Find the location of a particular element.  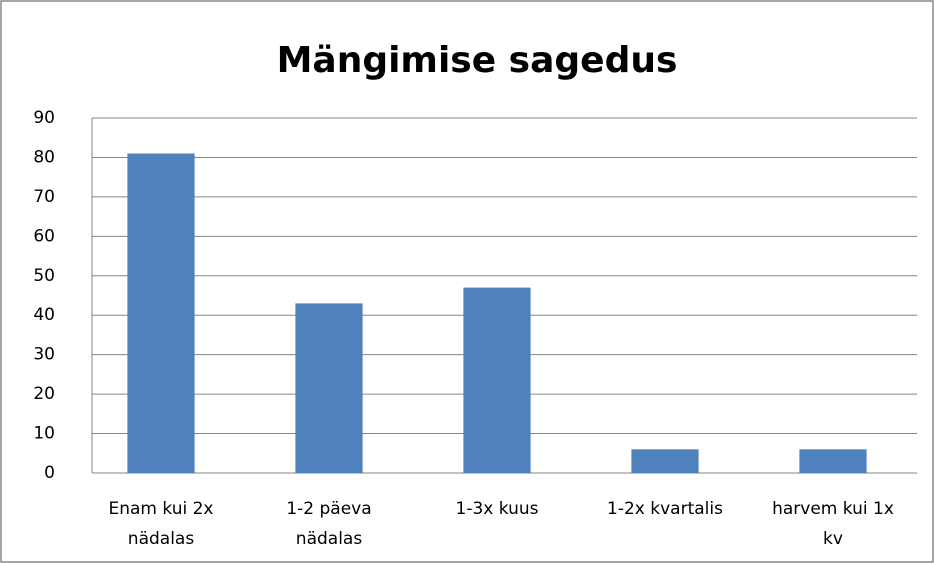

y-tick-label: 20 is located at coordinates (44, 394).